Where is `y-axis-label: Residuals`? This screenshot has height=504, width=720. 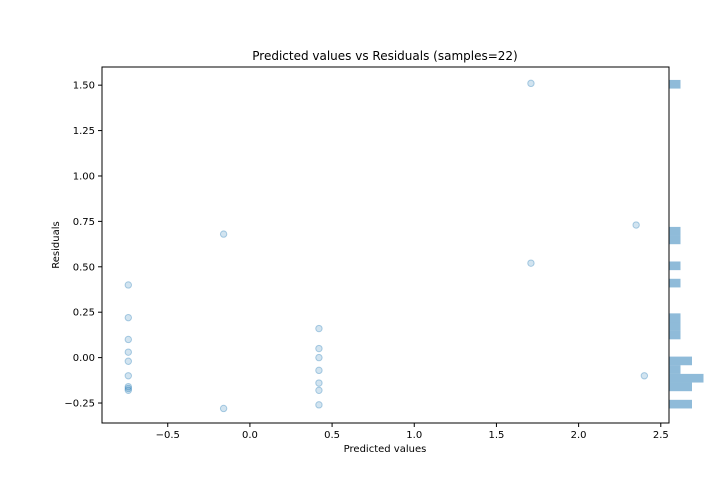
y-axis-label: Residuals is located at coordinates (56, 244).